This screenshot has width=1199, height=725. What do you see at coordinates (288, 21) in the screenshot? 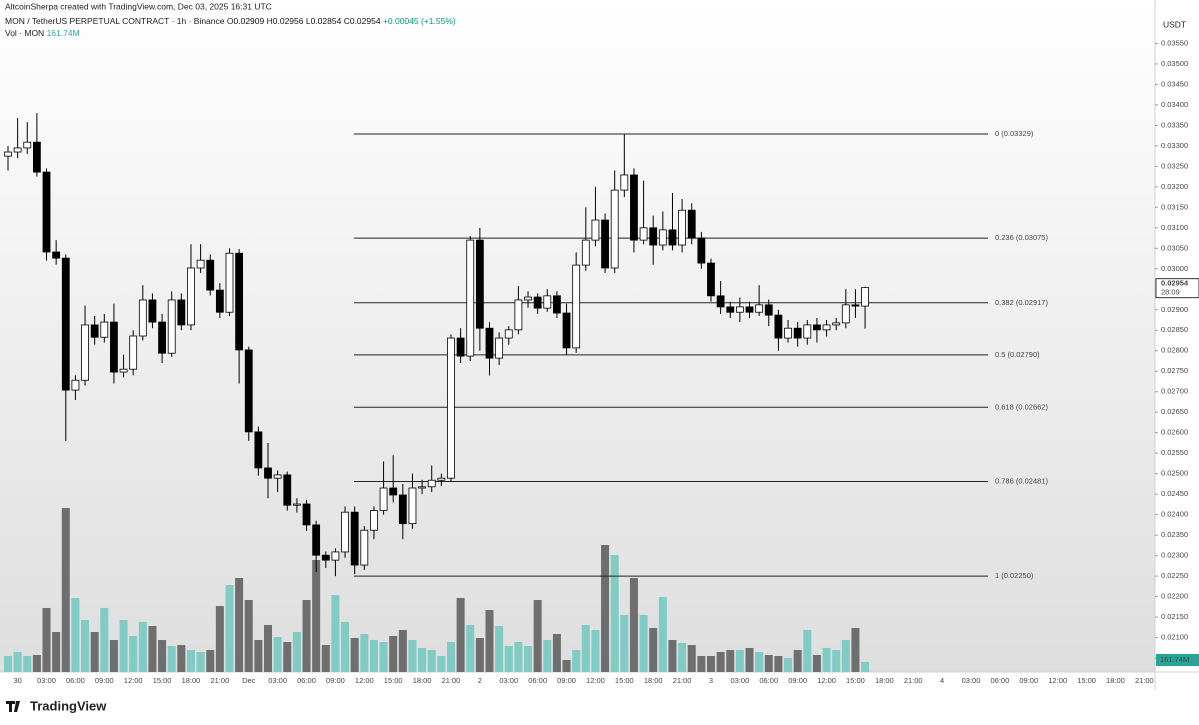
I see `legend-value: 0.02956` at bounding box center [288, 21].